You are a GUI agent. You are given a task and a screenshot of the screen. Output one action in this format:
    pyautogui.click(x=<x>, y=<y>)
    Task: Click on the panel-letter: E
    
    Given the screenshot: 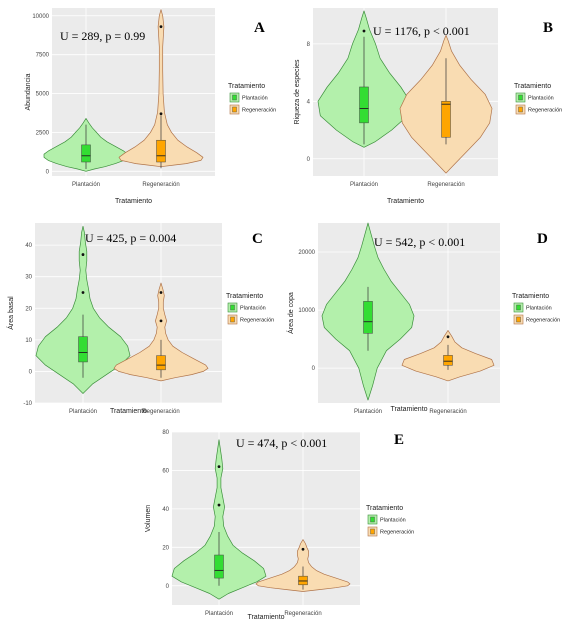 What is the action you would take?
    pyautogui.click(x=399, y=440)
    